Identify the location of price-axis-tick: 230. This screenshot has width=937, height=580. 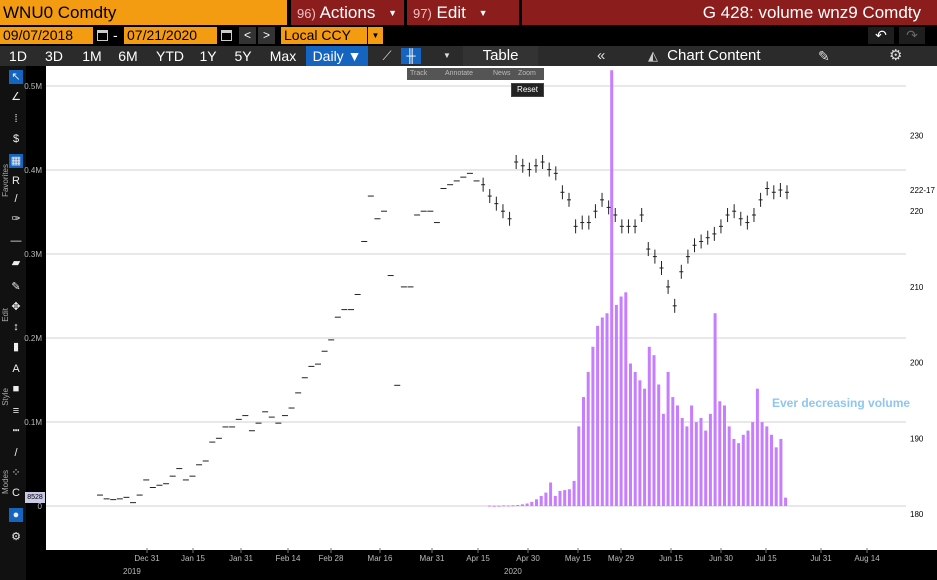
(917, 136).